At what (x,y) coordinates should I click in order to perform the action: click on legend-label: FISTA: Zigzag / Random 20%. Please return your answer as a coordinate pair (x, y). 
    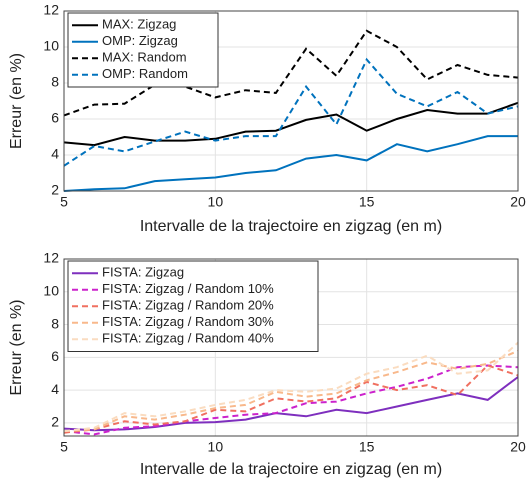
    Looking at the image, I should click on (188, 305).